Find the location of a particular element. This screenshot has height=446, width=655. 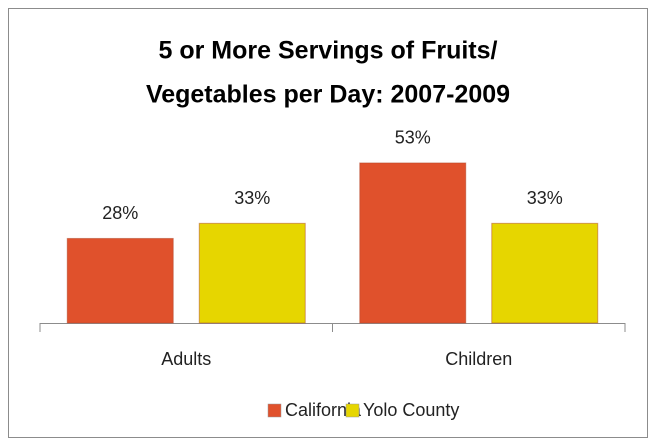

legend-label: California is located at coordinates (323, 410).